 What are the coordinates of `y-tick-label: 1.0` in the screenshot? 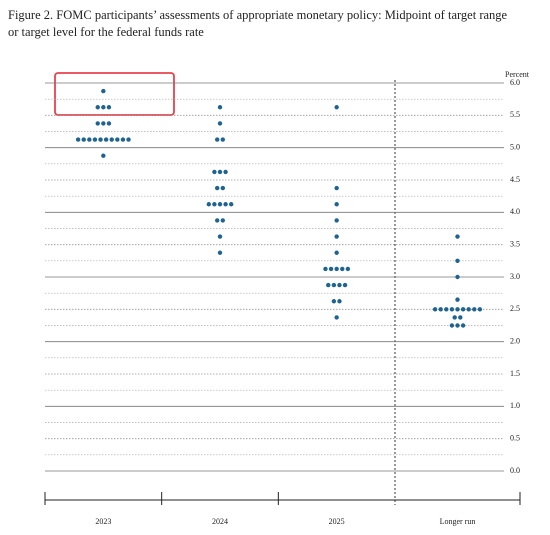 It's located at (515, 405).